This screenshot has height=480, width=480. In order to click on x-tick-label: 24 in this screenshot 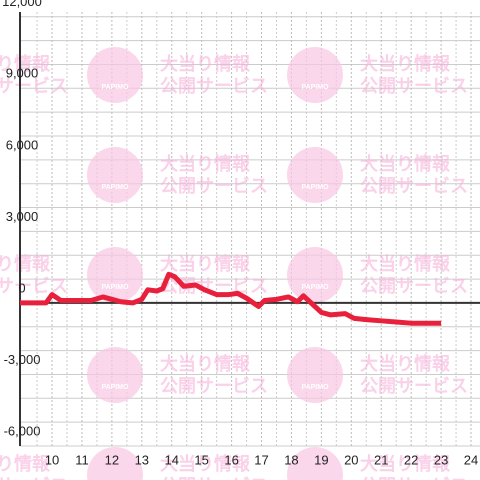, I will do `click(471, 459)`.